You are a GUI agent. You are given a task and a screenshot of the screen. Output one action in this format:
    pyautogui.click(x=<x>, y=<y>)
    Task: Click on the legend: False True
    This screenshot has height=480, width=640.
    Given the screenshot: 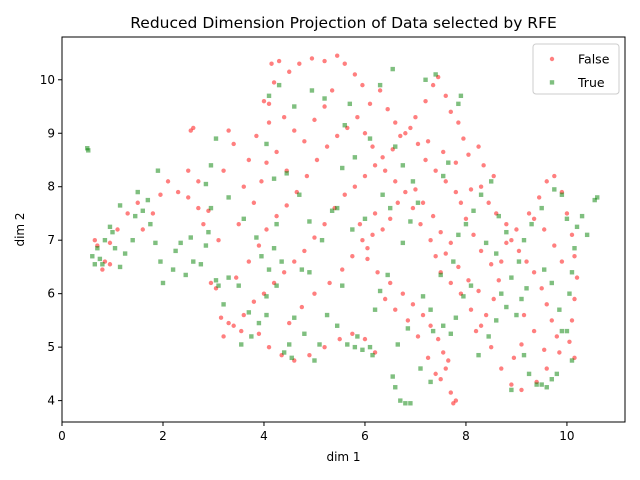 What is the action you would take?
    pyautogui.click(x=576, y=69)
    